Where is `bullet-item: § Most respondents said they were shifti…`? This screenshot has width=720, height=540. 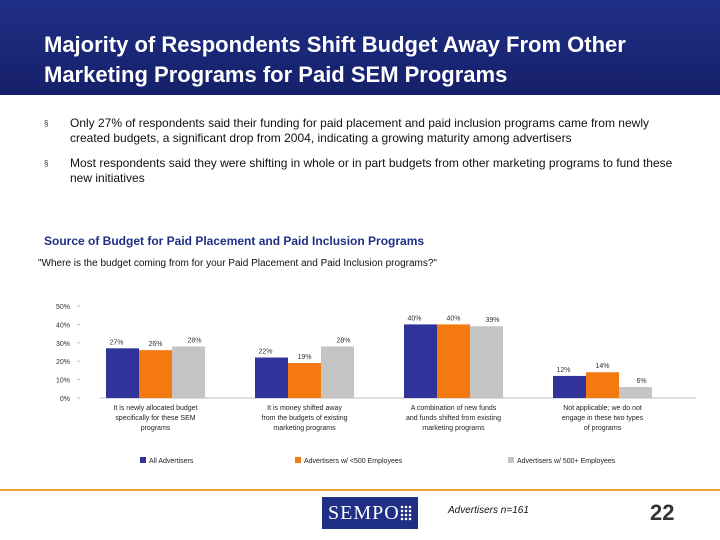
bullet-item: § Most respondents said they were shifti… is located at coordinates (364, 171).